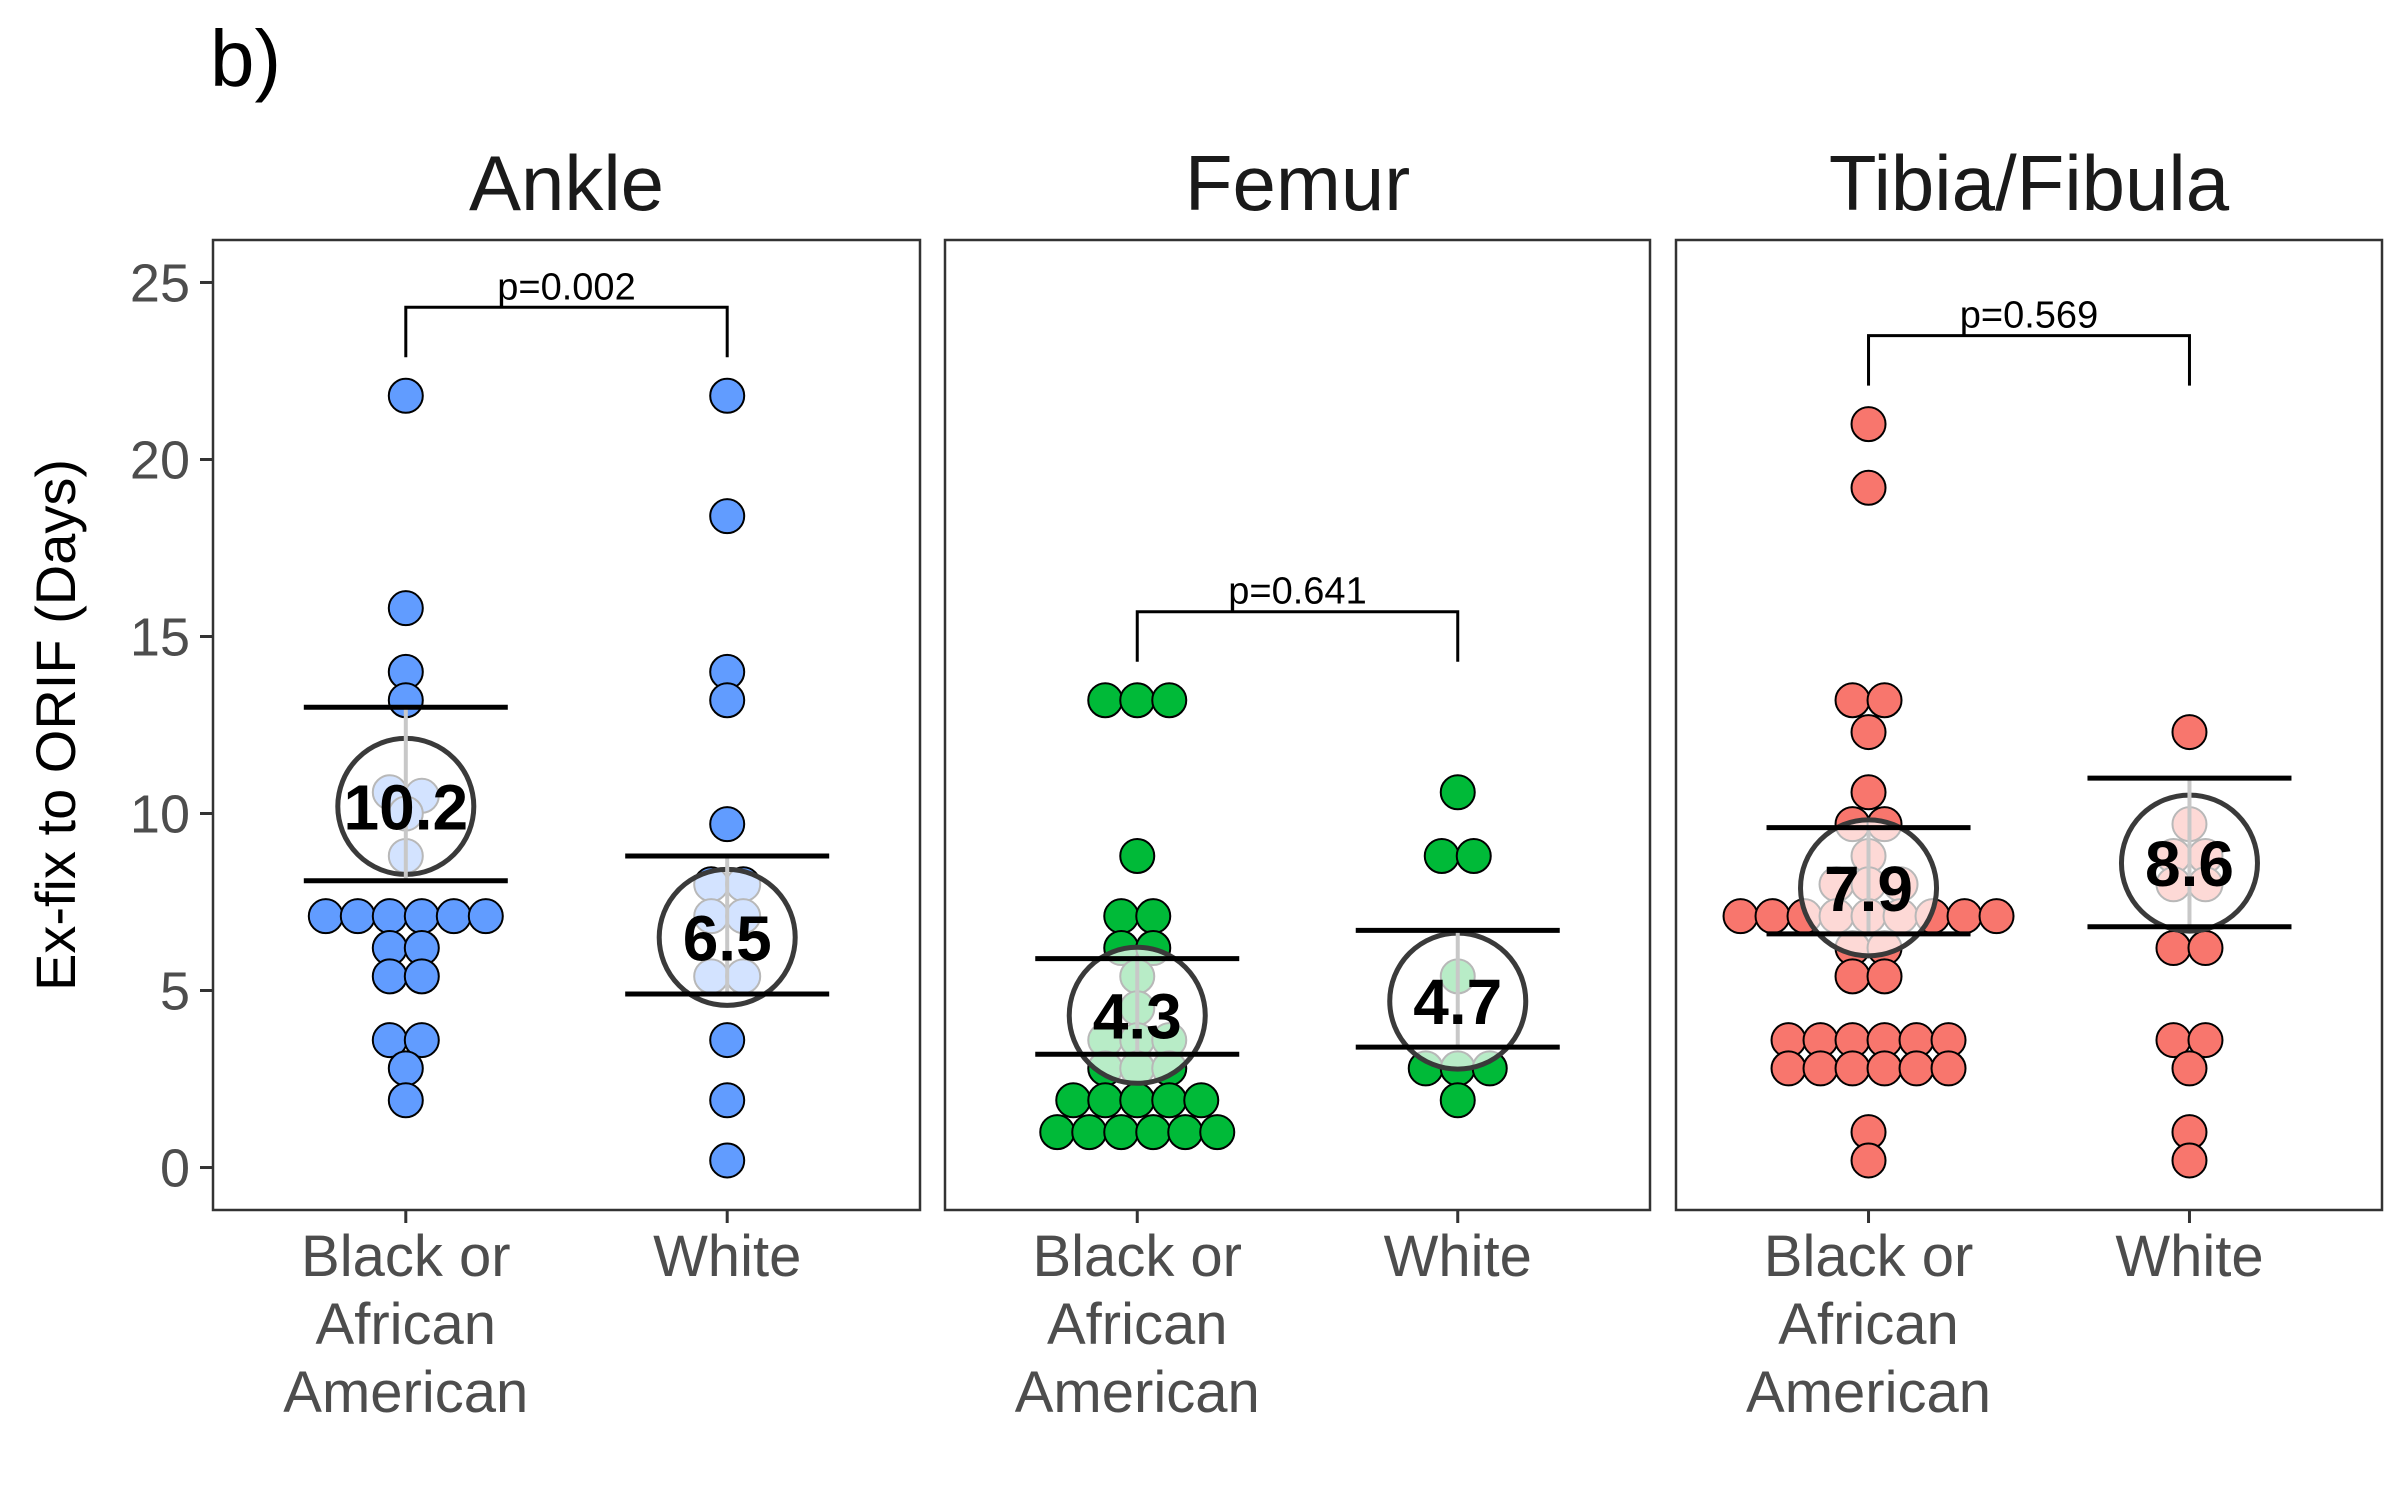 This screenshot has height=1500, width=2400. I want to click on mean-label: 8.6, so click(2189, 864).